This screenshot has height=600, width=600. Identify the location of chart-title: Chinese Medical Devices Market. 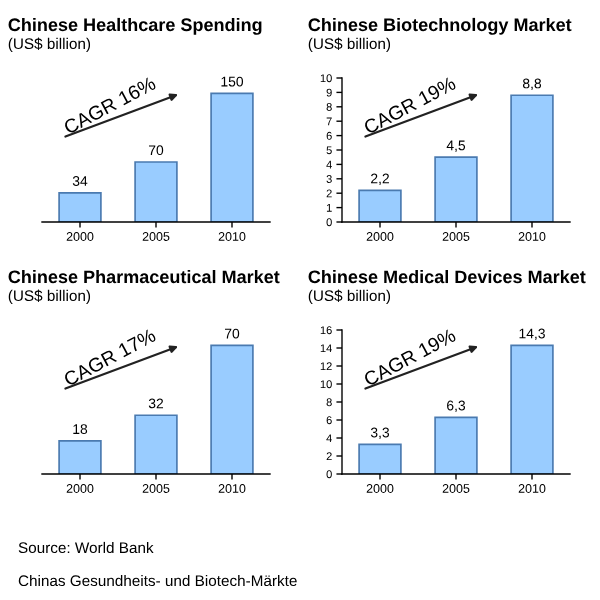
(447, 276).